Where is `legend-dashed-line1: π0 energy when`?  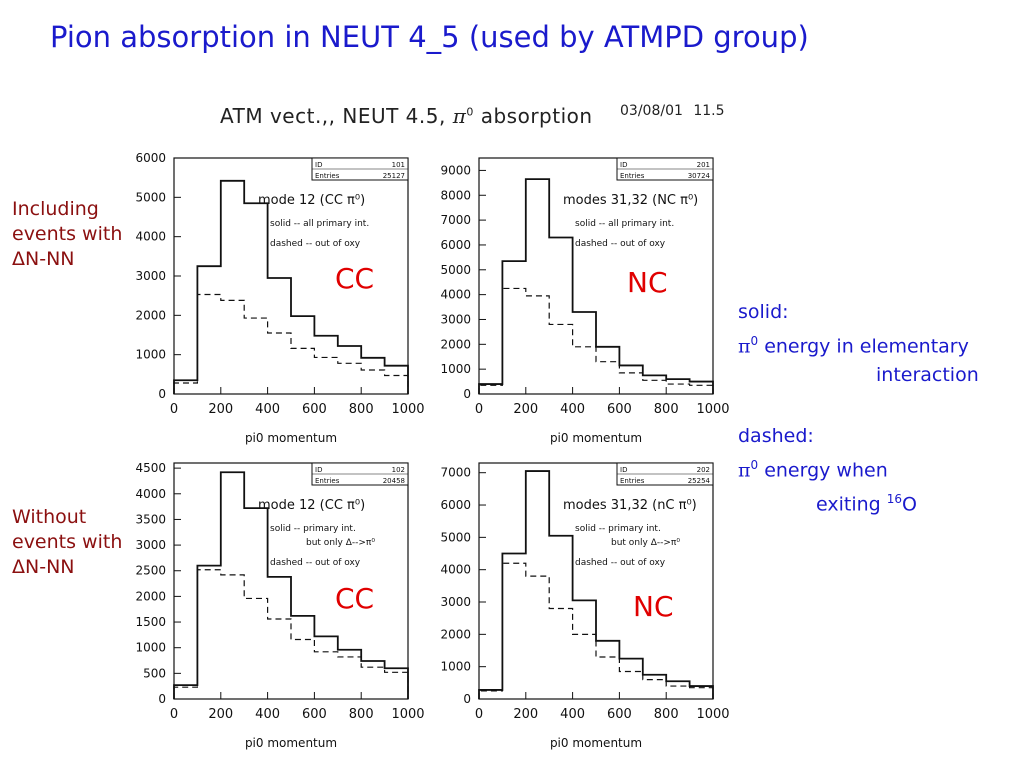 legend-dashed-line1: π0 energy when is located at coordinates (827, 468).